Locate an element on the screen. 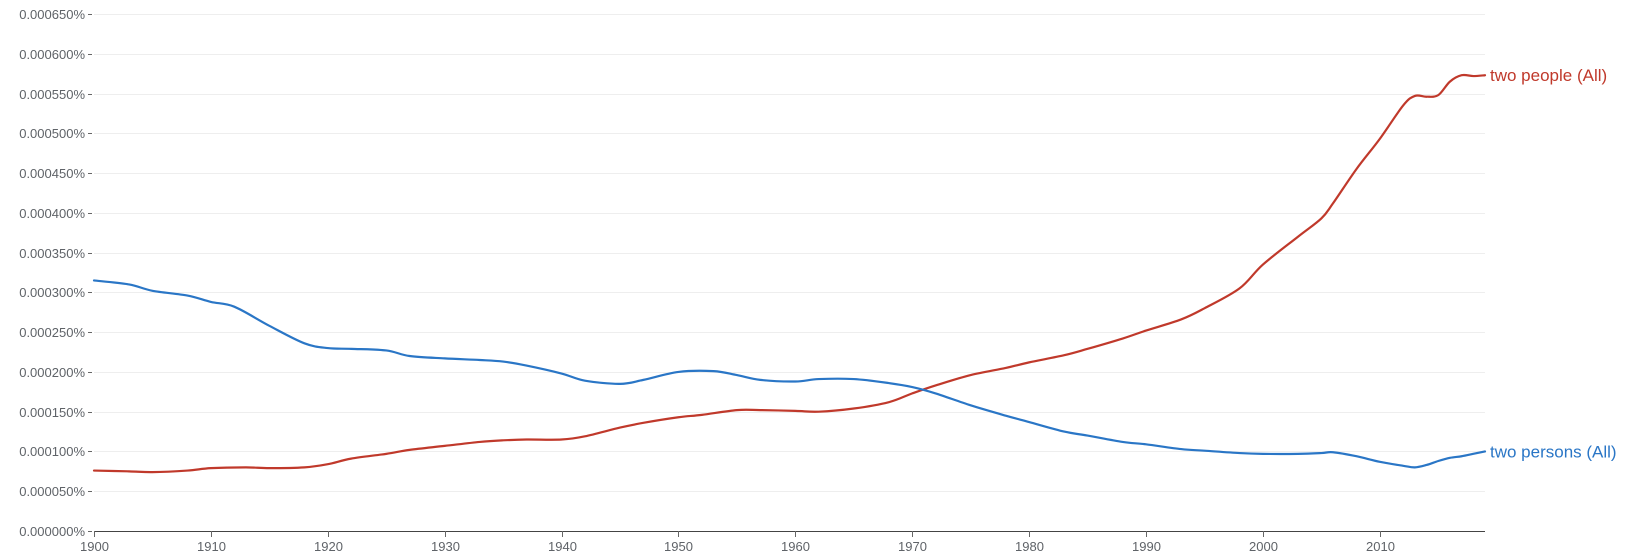  y-tick-label: 0.000550% is located at coordinates (52, 94).